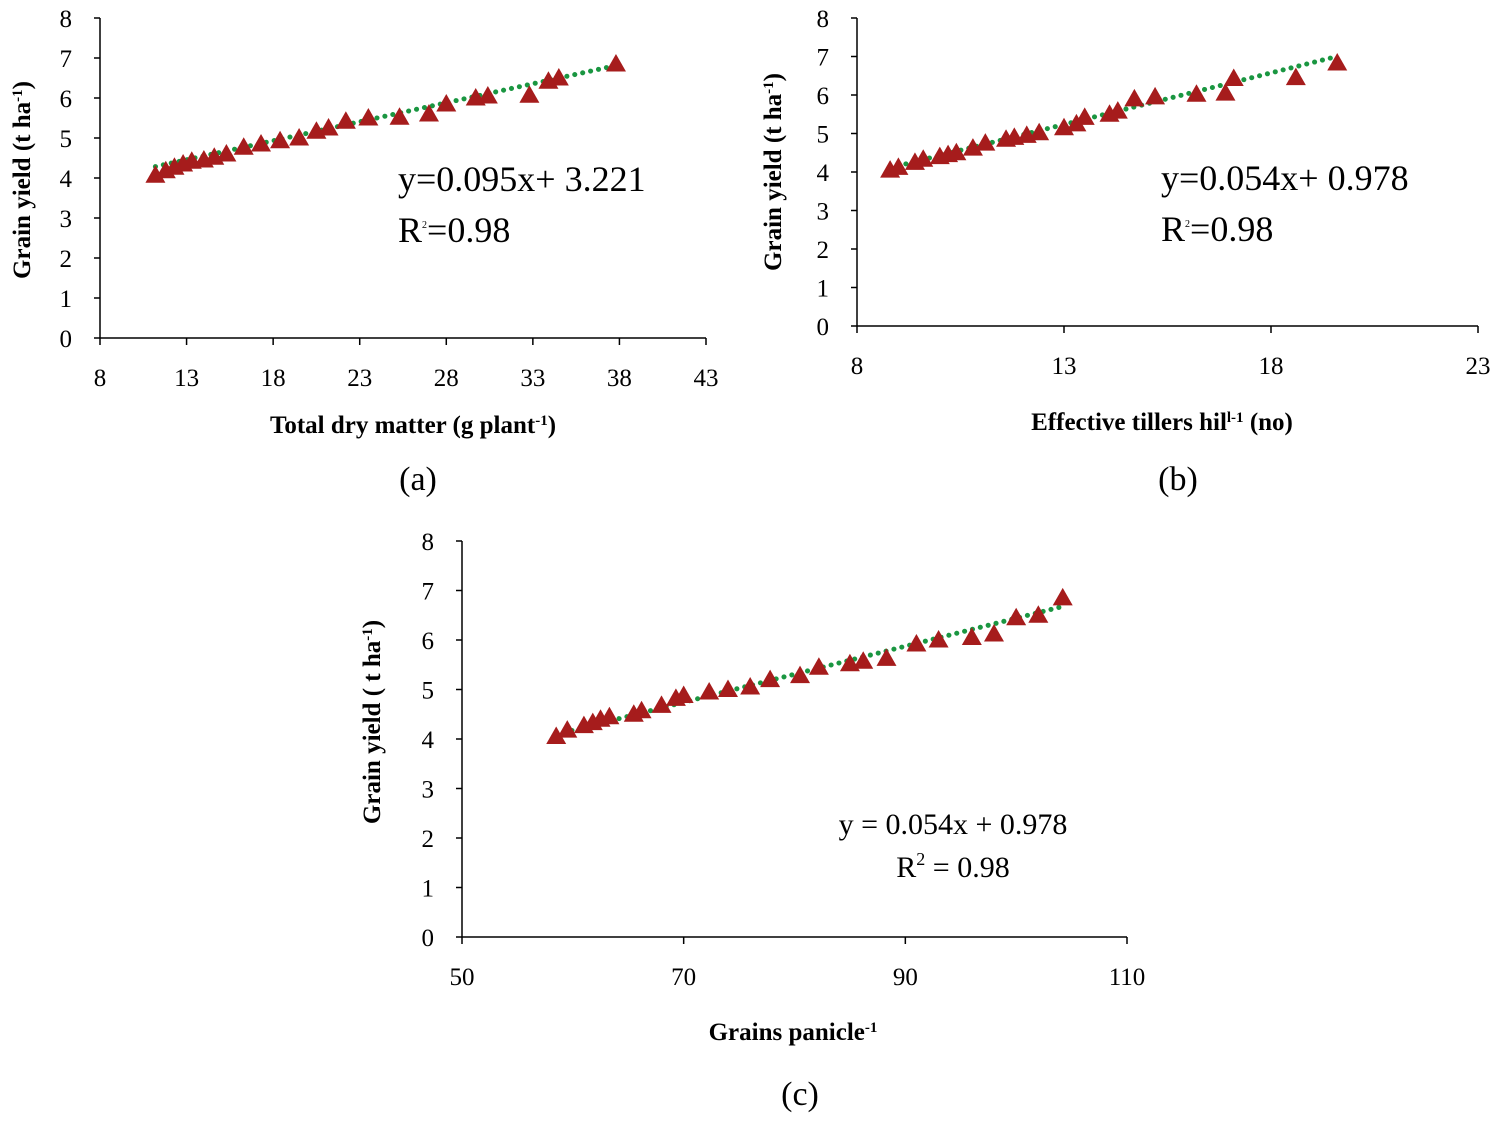 This screenshot has height=1121, width=1500. Describe the element at coordinates (532, 378) in the screenshot. I see `chart-a-xtick-label: 33` at that location.